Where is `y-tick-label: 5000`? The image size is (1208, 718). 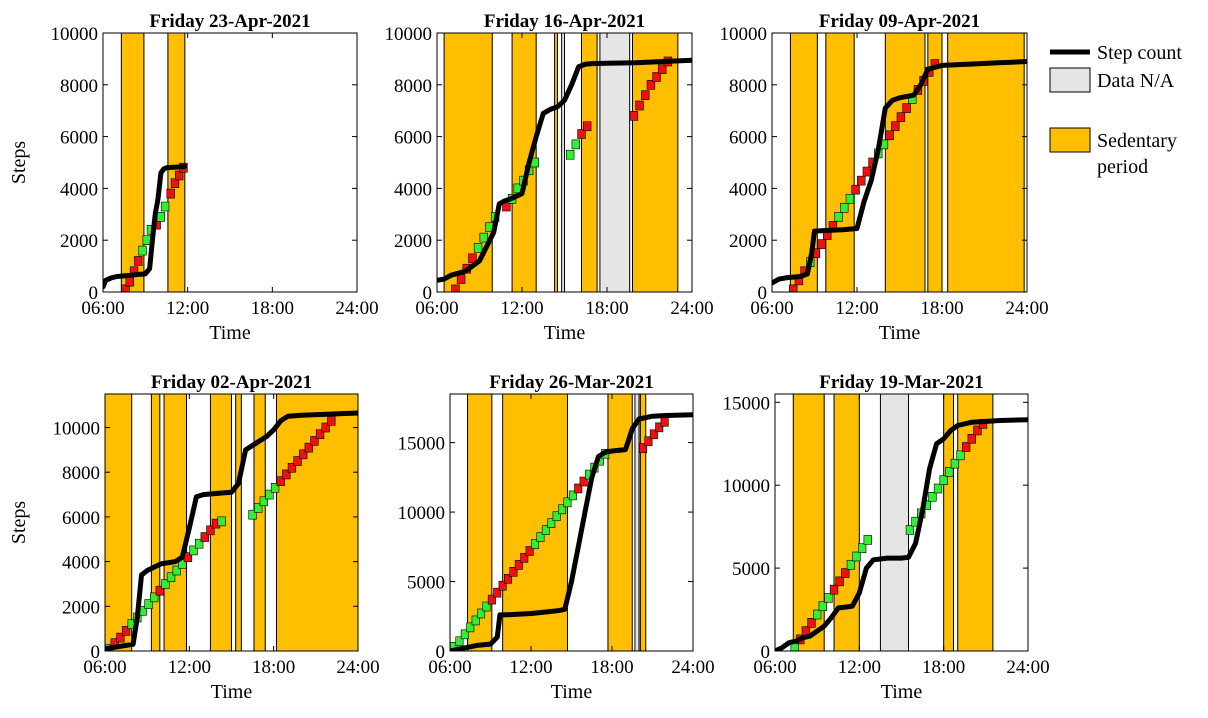
y-tick-label: 5000 is located at coordinates (426, 583).